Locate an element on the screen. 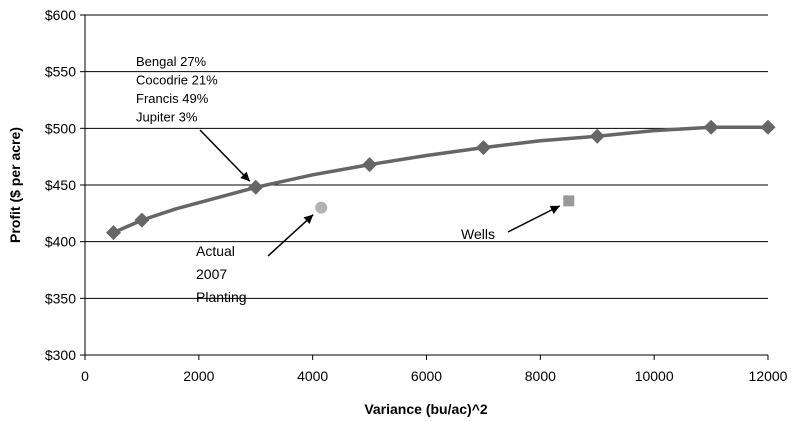 This screenshot has width=793, height=421. wells-point is located at coordinates (569, 201).